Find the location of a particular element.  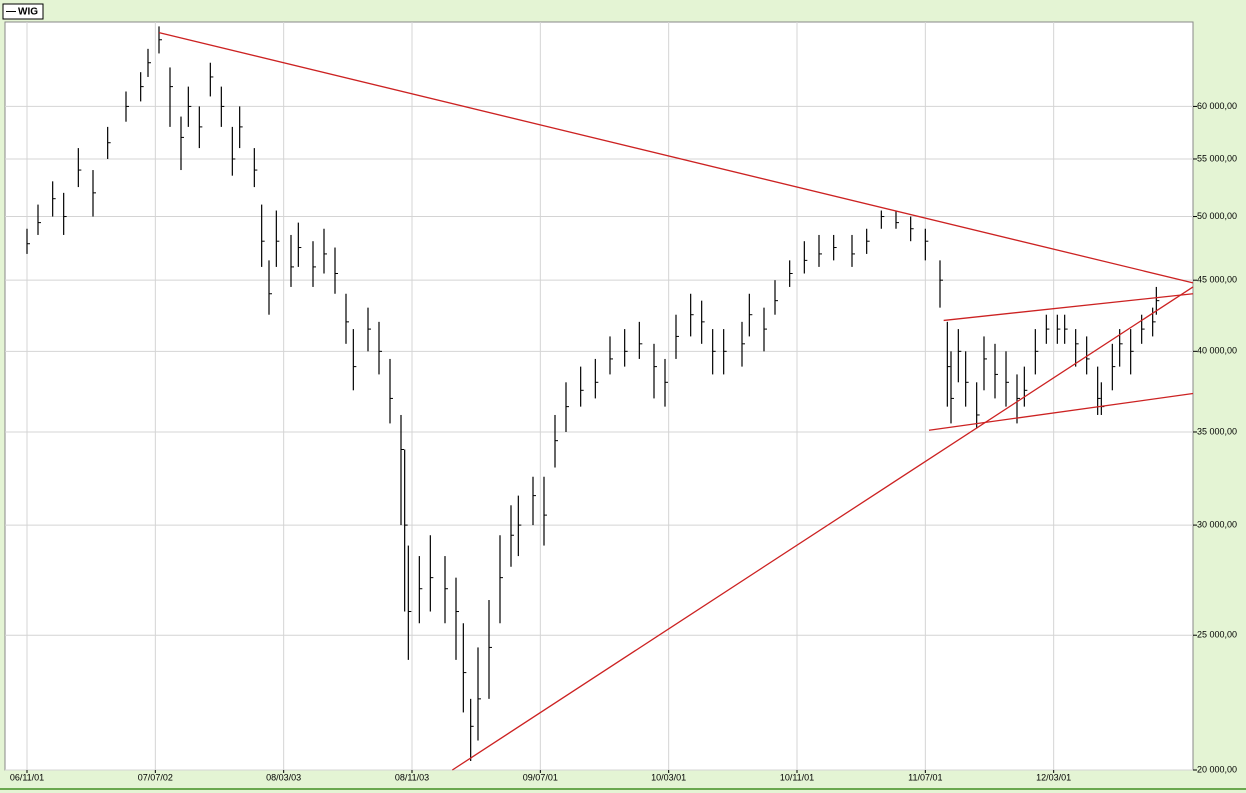

x-tick-label: 10/11/01 is located at coordinates (797, 777).